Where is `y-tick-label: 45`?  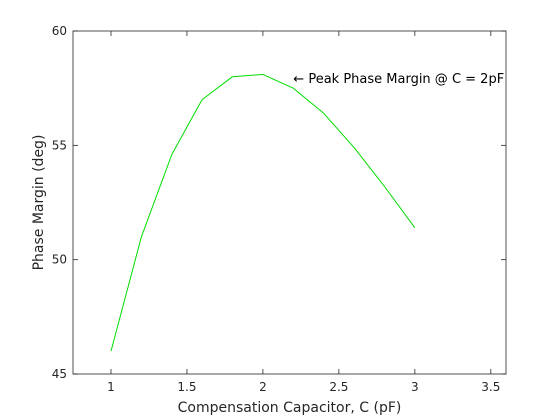
y-tick-label: 45 is located at coordinates (59, 374).